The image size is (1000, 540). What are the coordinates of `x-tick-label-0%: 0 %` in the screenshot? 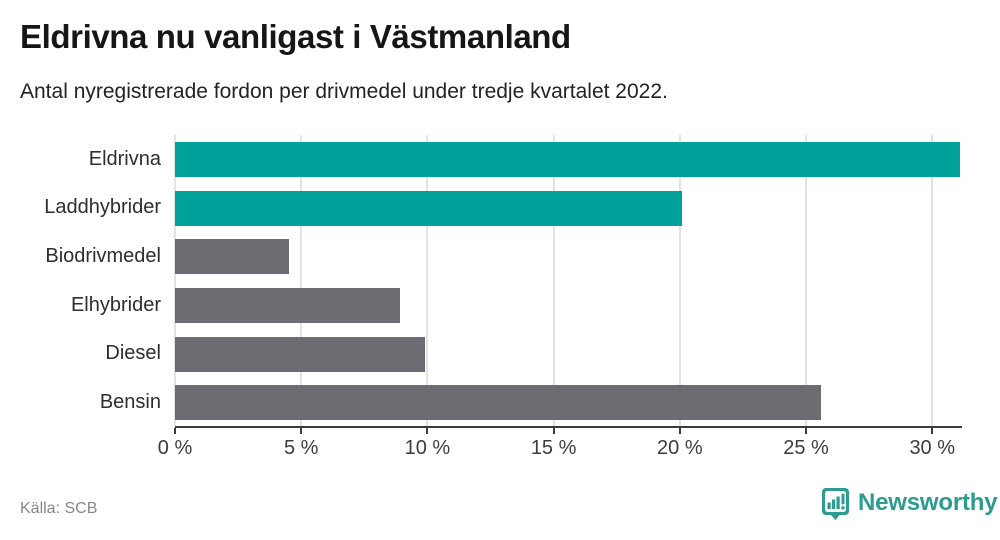 It's located at (175, 448).